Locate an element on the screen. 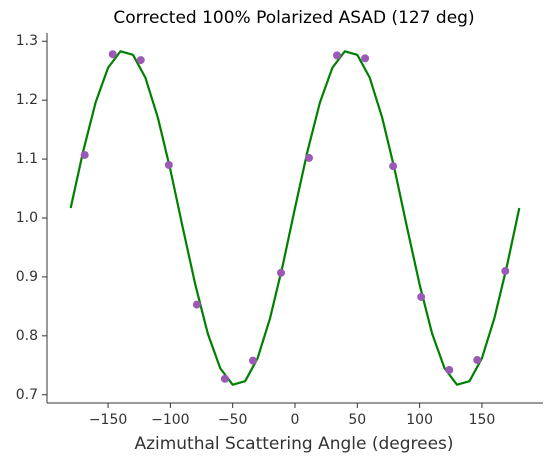  y-tick-label: 1.1 is located at coordinates (27, 159).